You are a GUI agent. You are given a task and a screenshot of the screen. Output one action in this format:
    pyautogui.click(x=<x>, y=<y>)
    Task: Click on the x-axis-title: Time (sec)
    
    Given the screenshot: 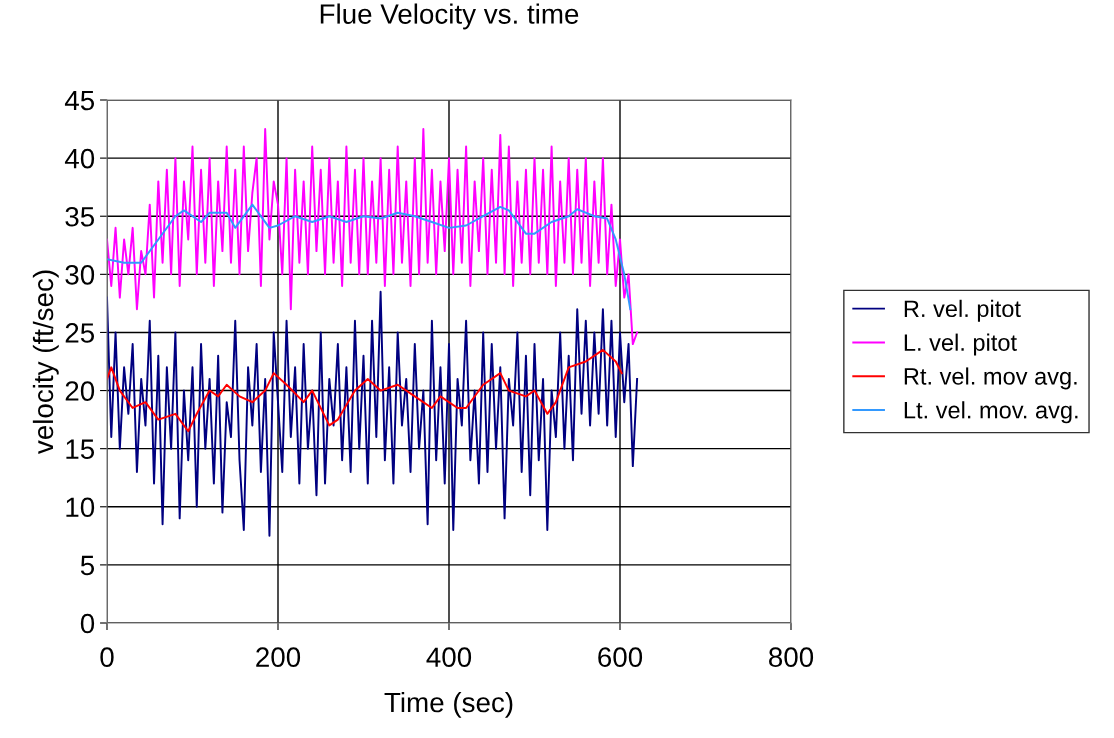 What is the action you would take?
    pyautogui.click(x=448, y=704)
    